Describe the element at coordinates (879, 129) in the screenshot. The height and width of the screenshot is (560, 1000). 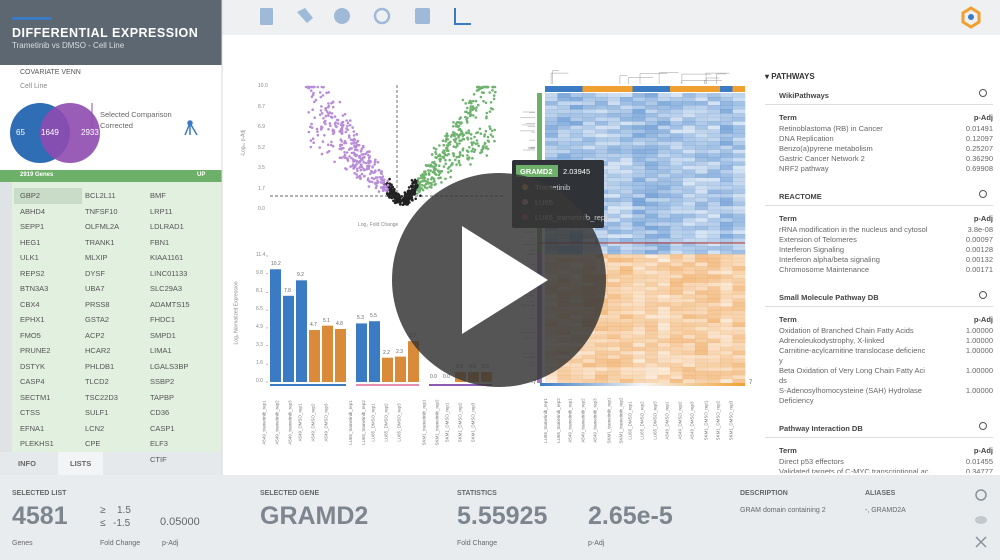
I see `pathway-row: Retinoblastoma (RB) in Cancer 0.01491` at that location.